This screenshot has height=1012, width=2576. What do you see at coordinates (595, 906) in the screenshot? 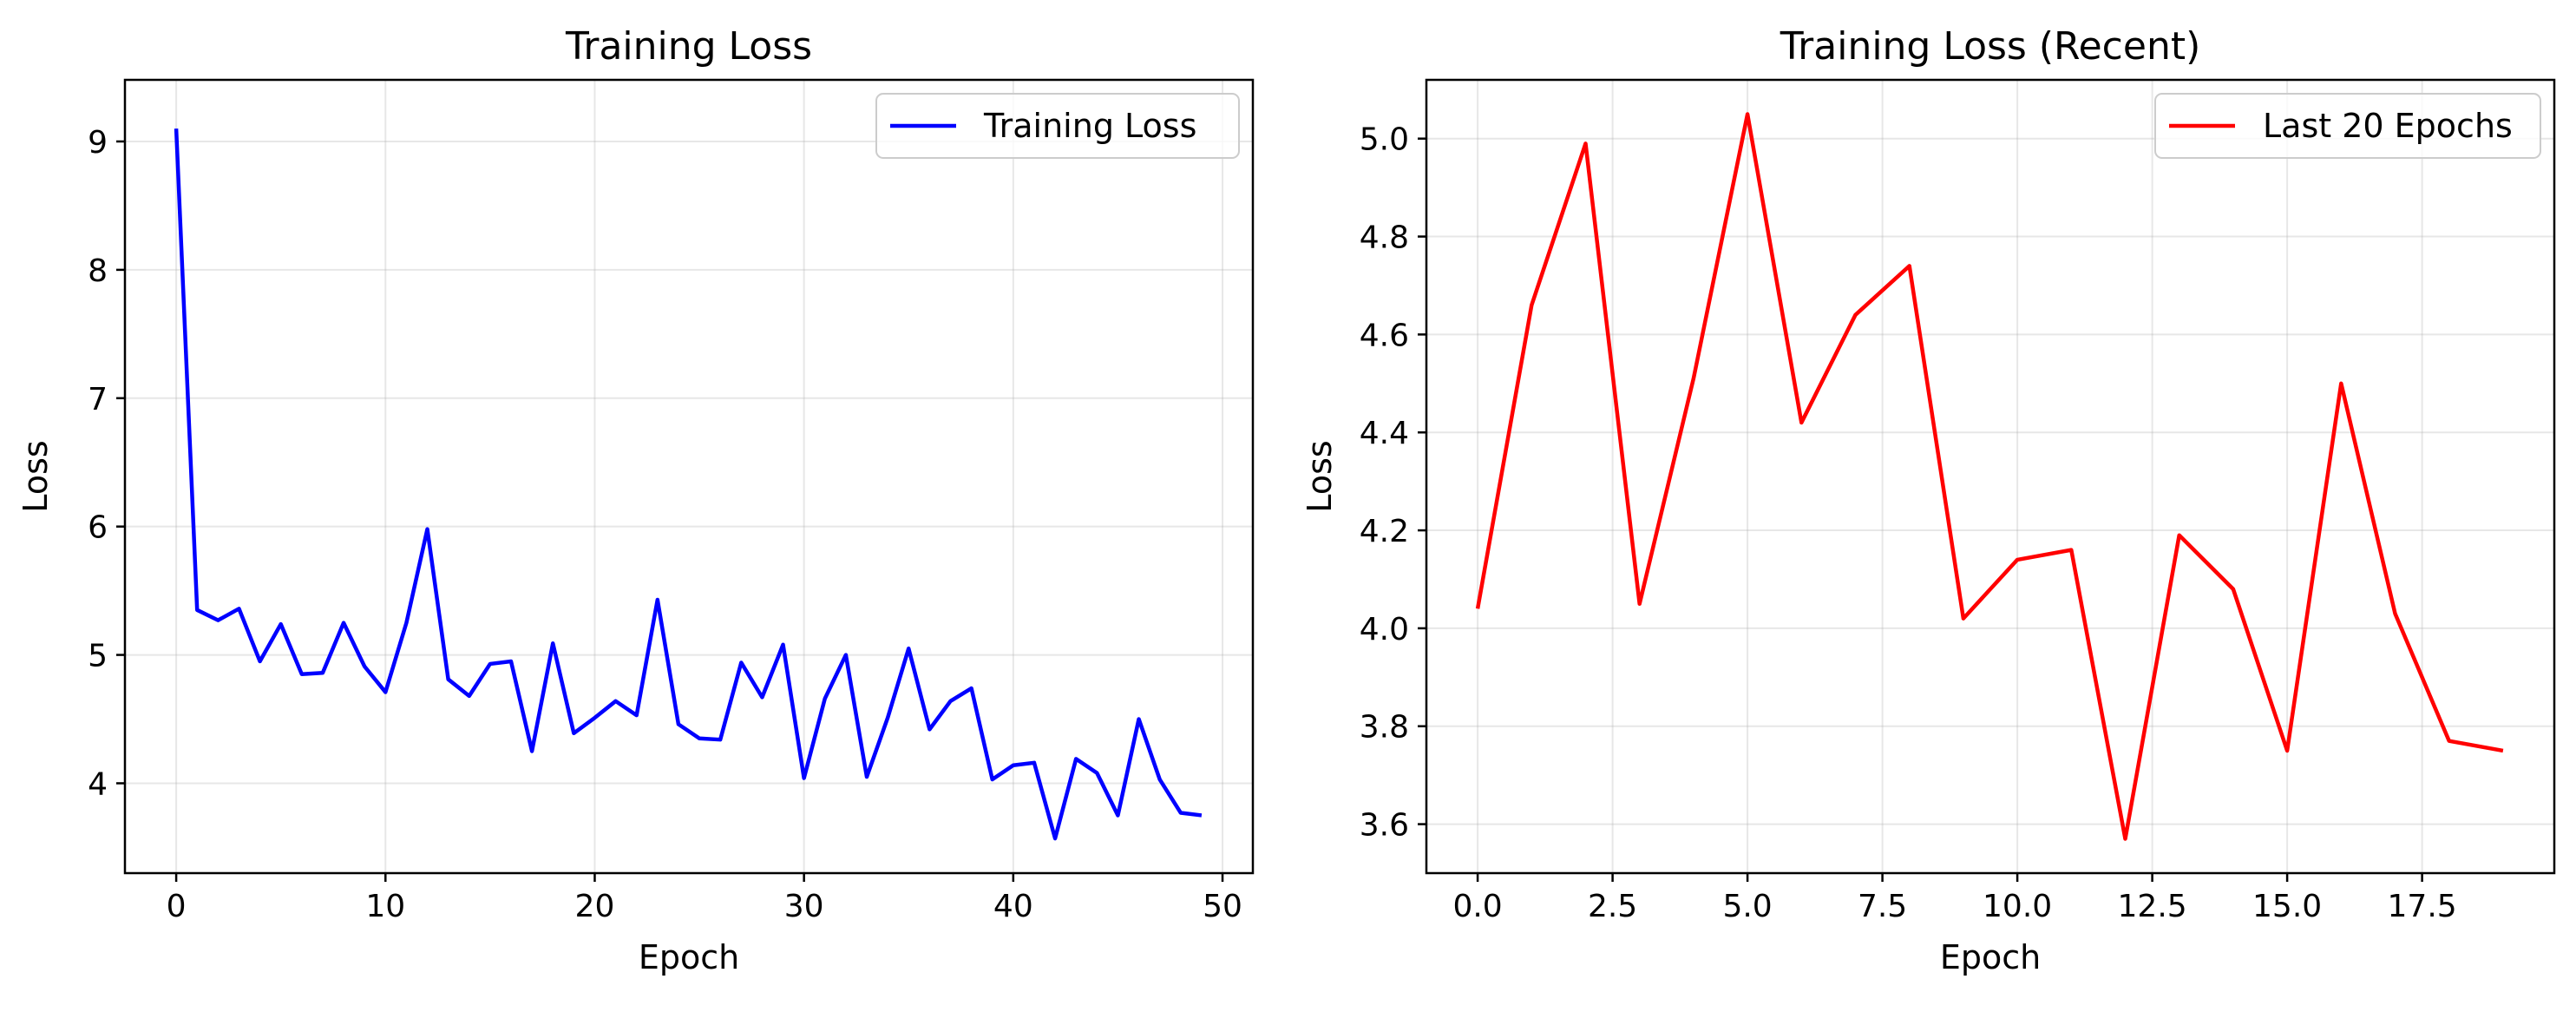
I see `x-tick-label: 20` at bounding box center [595, 906].